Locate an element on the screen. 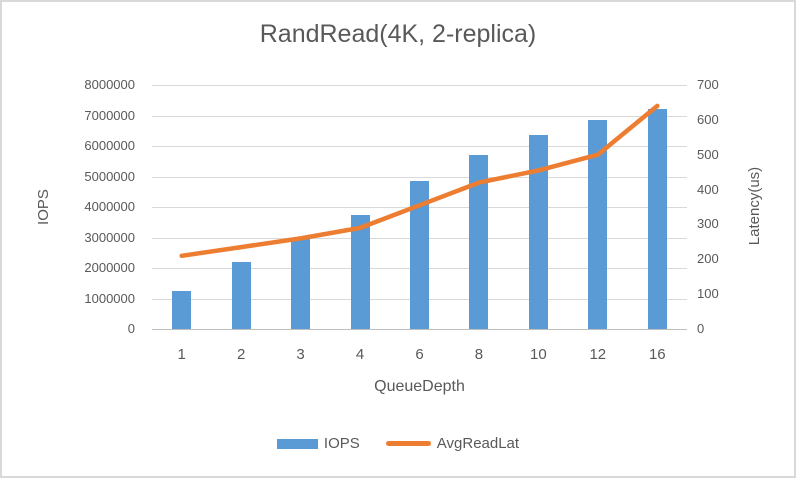 The image size is (796, 478). chart-title: RandRead(4K, 2-replica) is located at coordinates (398, 34).